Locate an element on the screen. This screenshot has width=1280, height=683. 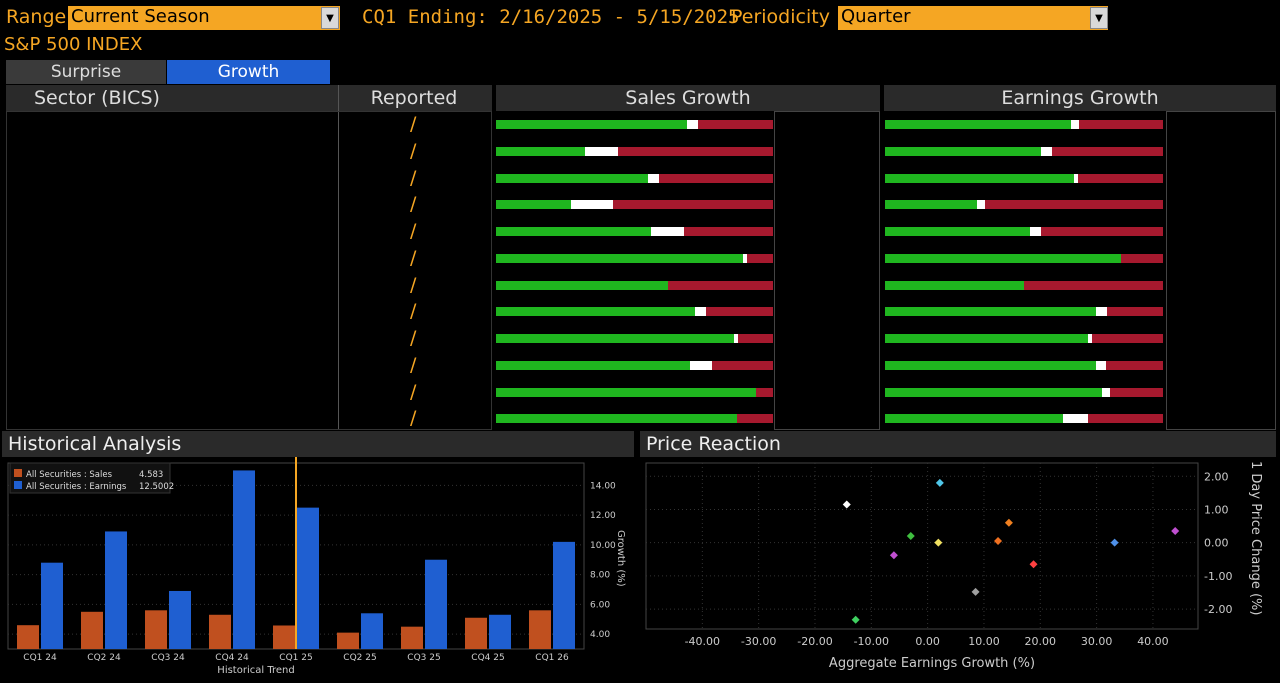
legend-label: All Securities : Sales is located at coordinates (69, 475).